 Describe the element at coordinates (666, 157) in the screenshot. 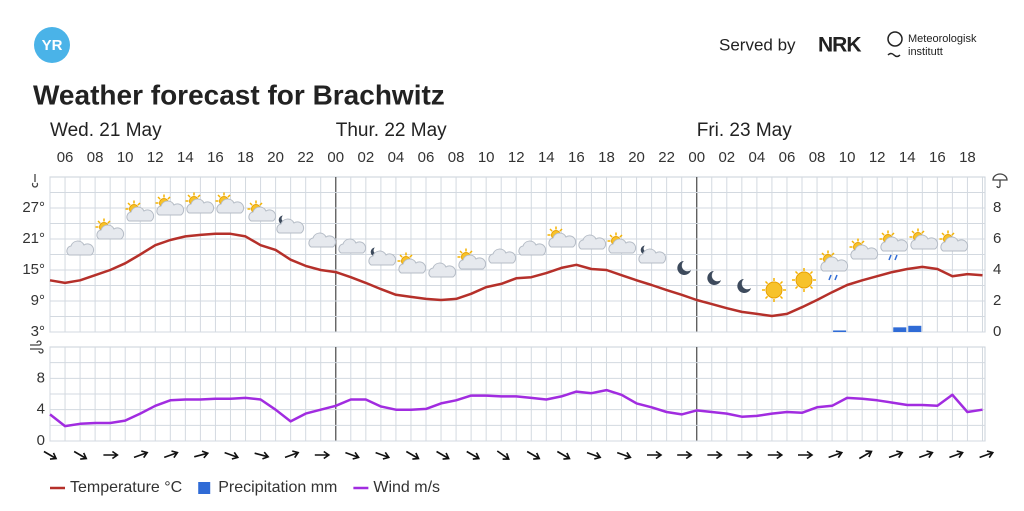

I see `x-tick-label: 22` at that location.